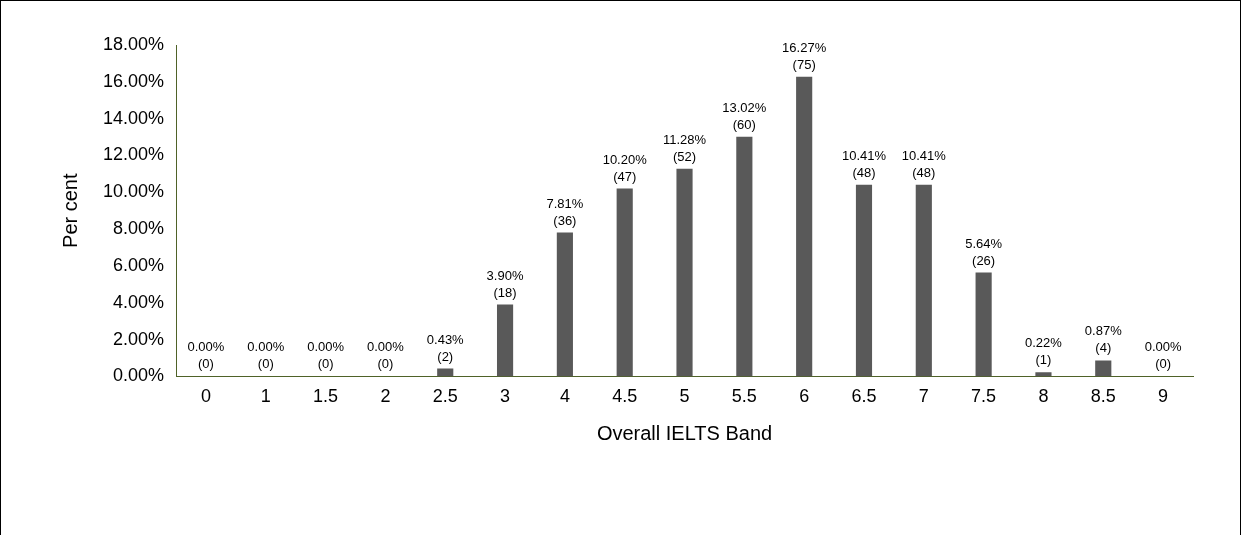 Image resolution: width=1243 pixels, height=535 pixels. Describe the element at coordinates (385, 396) in the screenshot. I see `x-tick-label: 2` at that location.